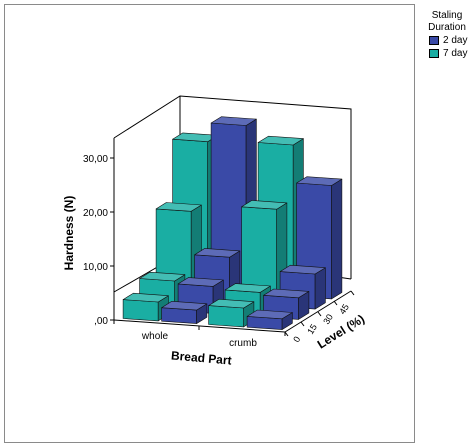 Image resolution: width=474 pixels, height=448 pixels. I want to click on depth-axis-line, so click(318, 311).